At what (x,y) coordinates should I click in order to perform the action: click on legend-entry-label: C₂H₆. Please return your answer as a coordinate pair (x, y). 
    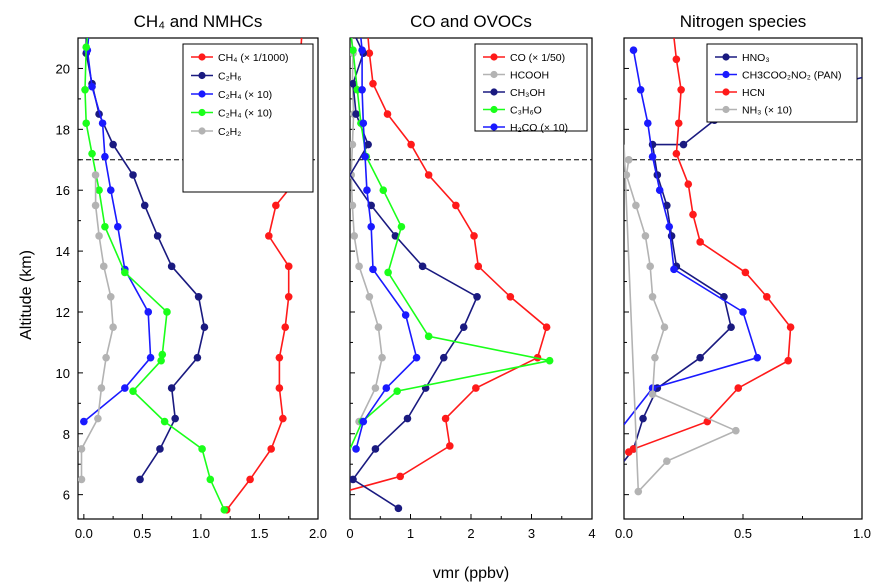
    Looking at the image, I should click on (229, 77).